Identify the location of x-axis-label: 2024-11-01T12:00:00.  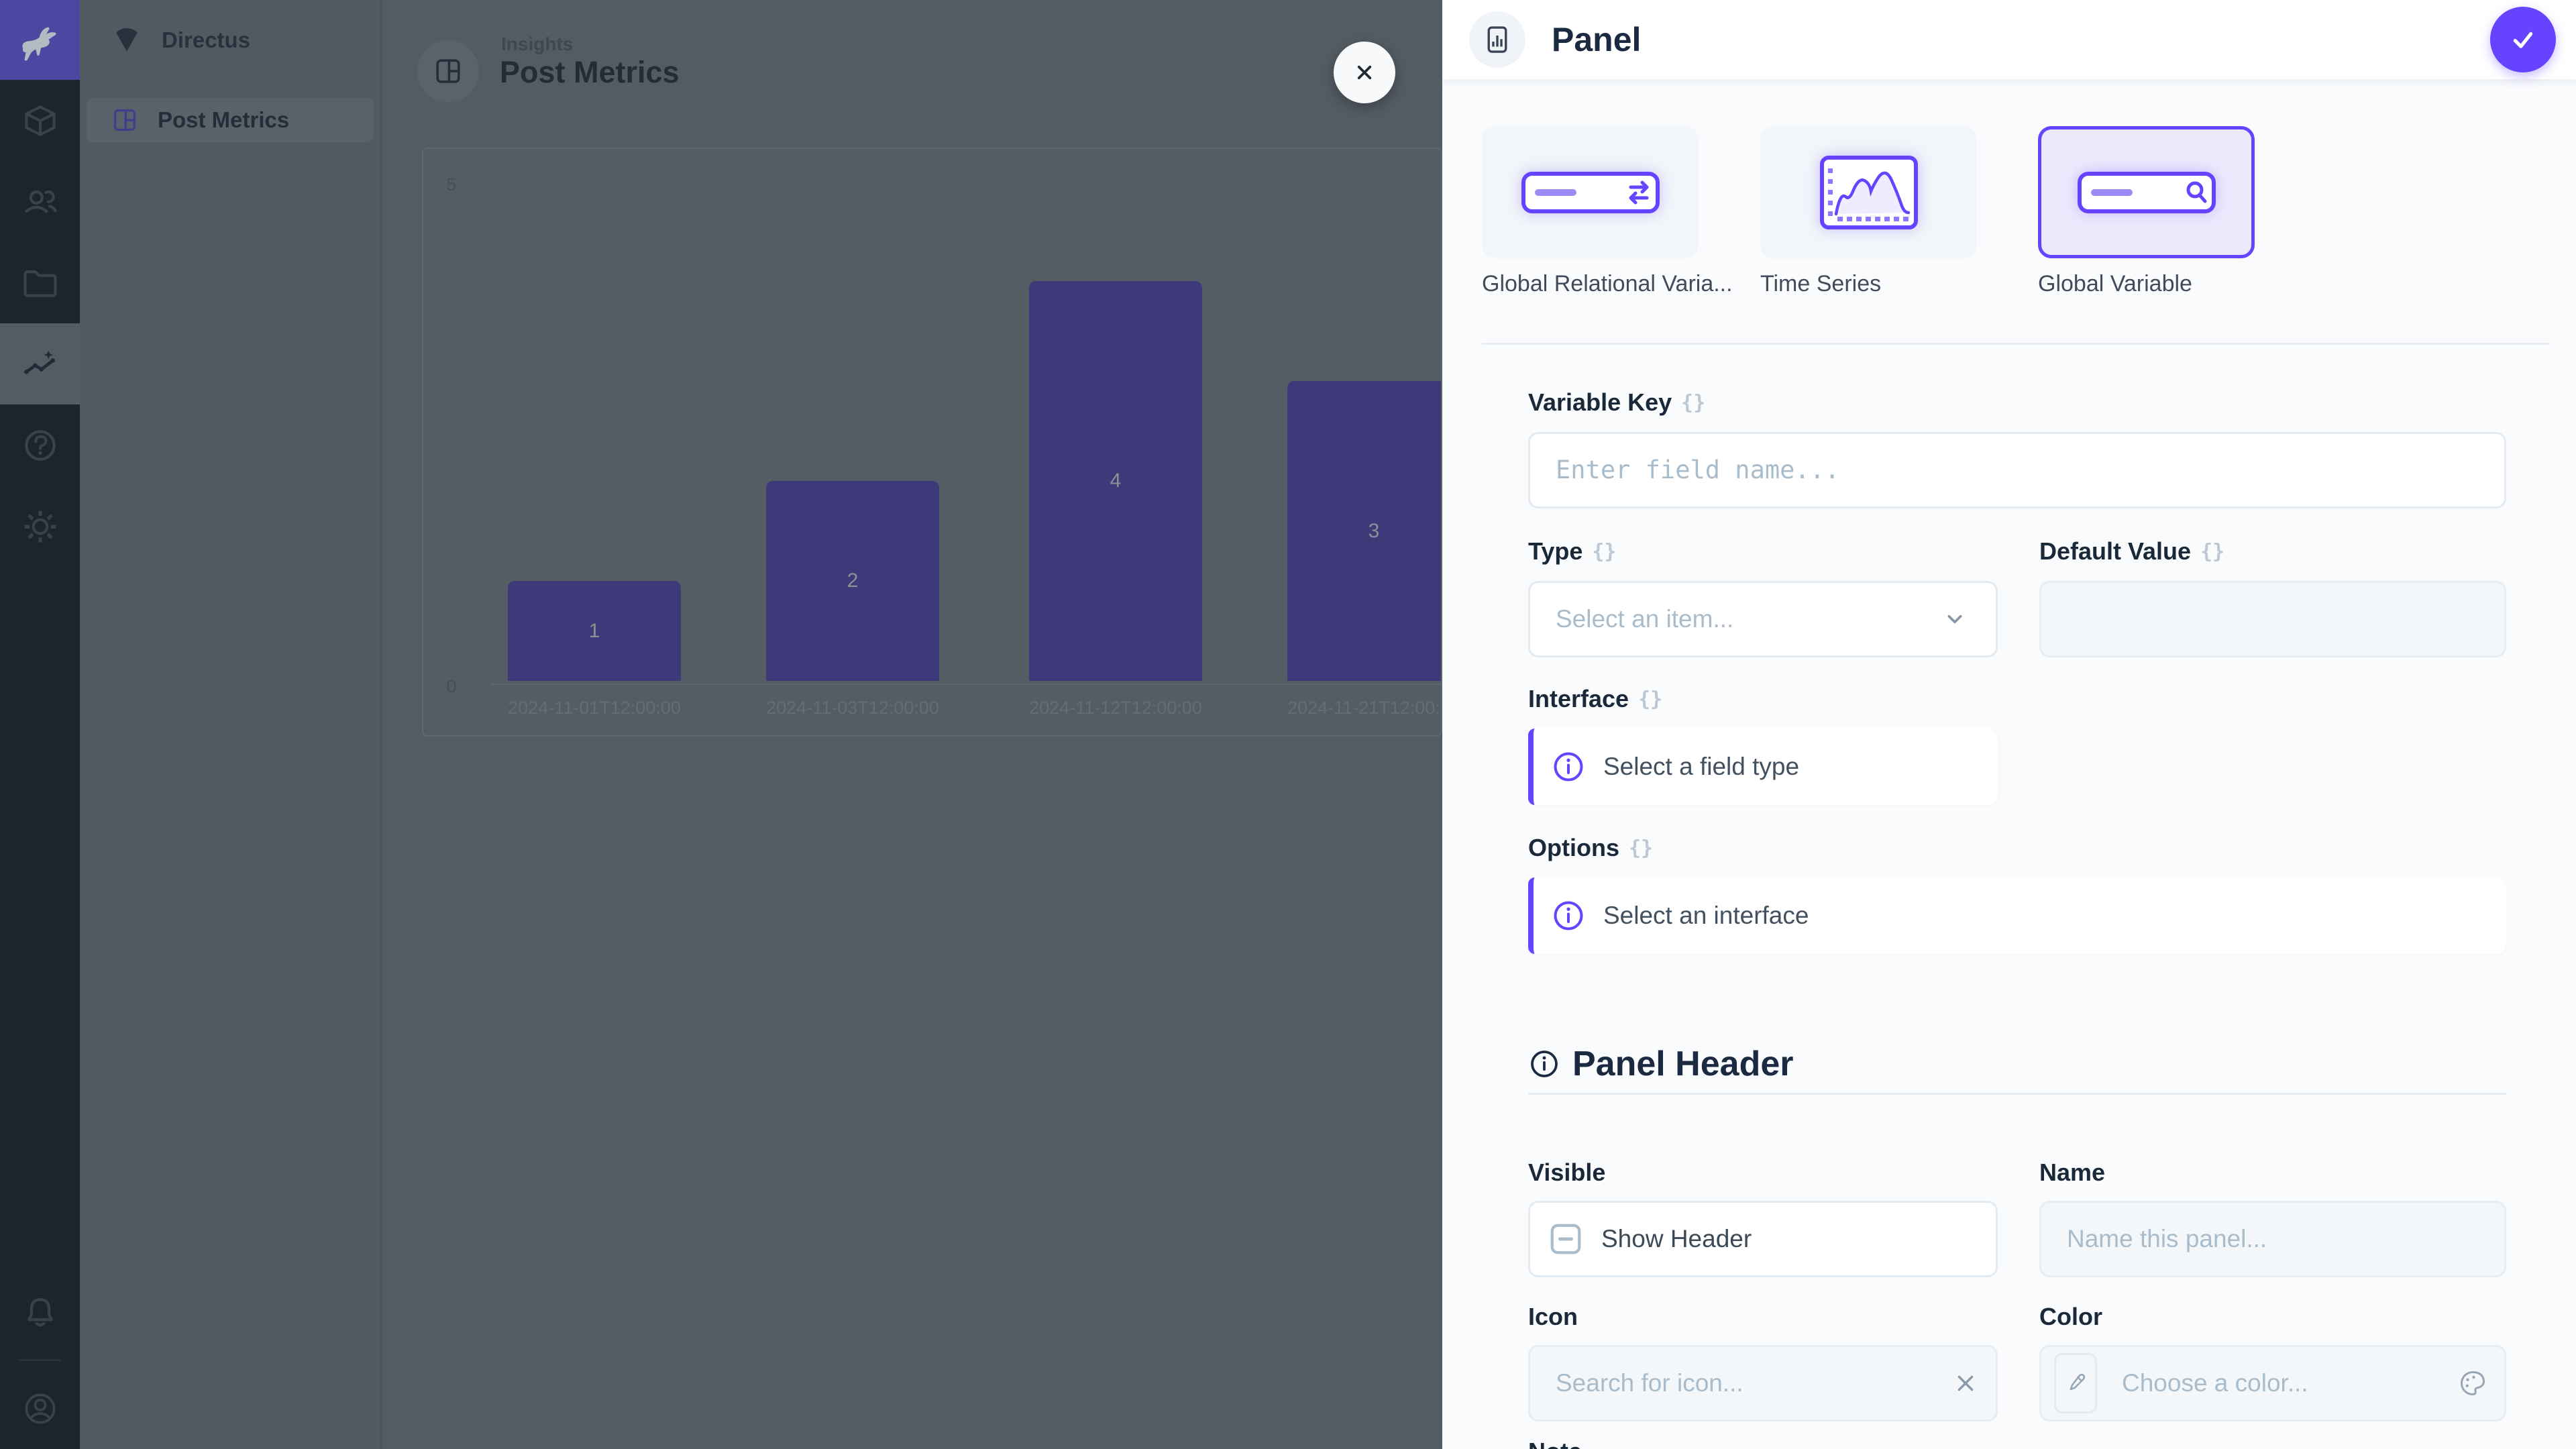
(594, 708).